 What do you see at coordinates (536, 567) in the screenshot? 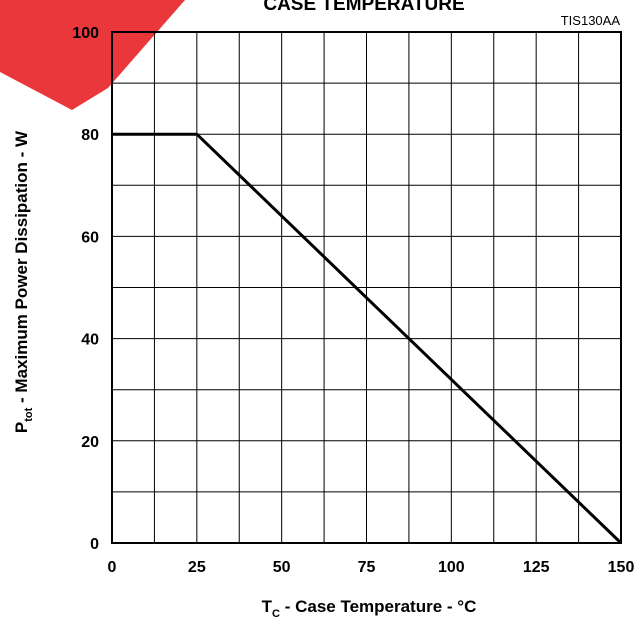
I see `x-tick-label: 125` at bounding box center [536, 567].